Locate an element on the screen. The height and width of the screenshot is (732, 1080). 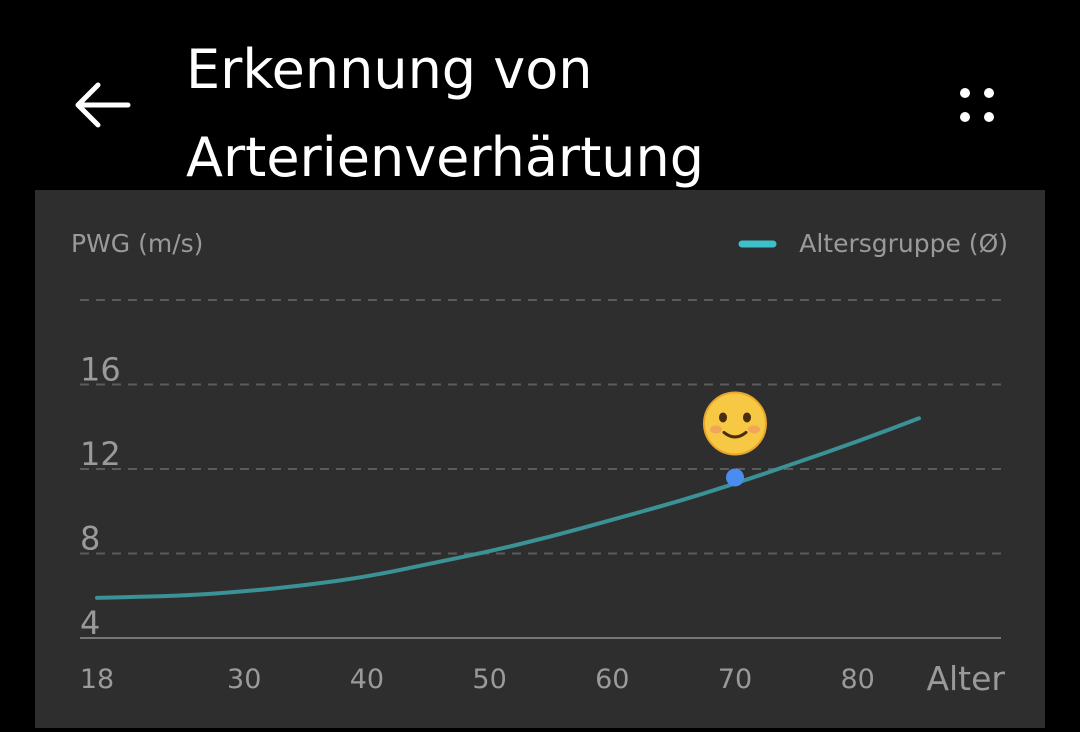
back-button is located at coordinates (102, 105).